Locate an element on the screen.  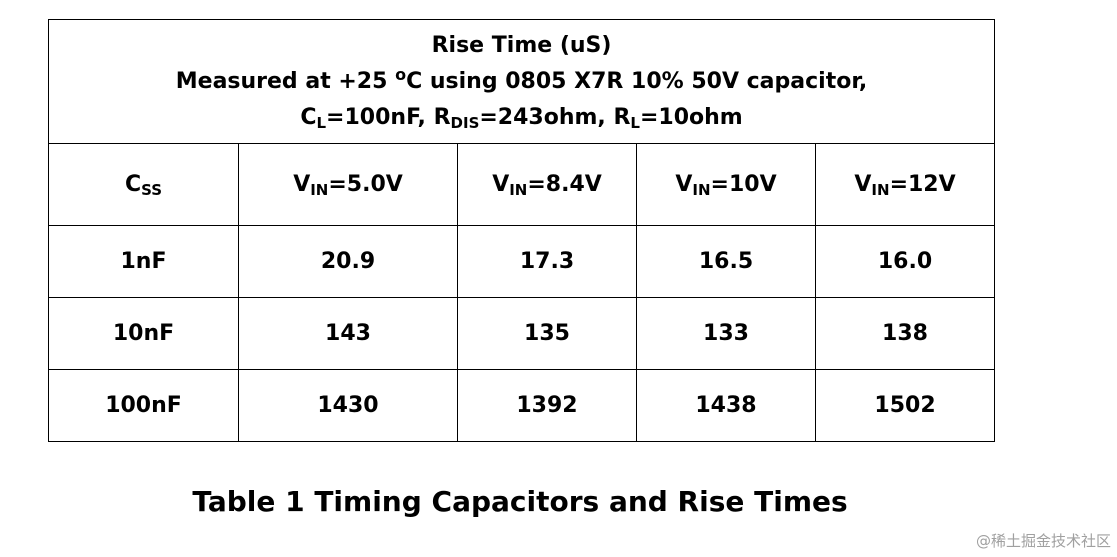
watermark: @稀土掘金技术社区 is located at coordinates (1043, 541).